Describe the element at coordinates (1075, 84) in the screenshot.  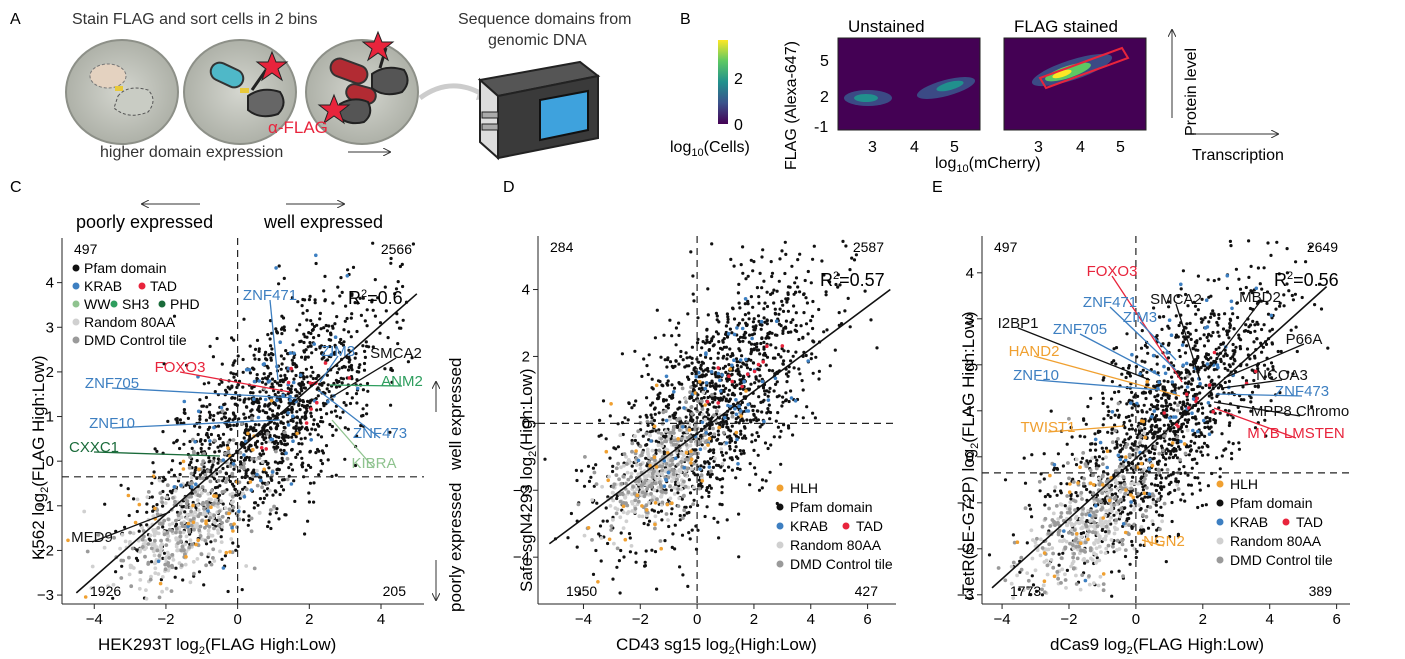
I see `density-plot-stained` at that location.